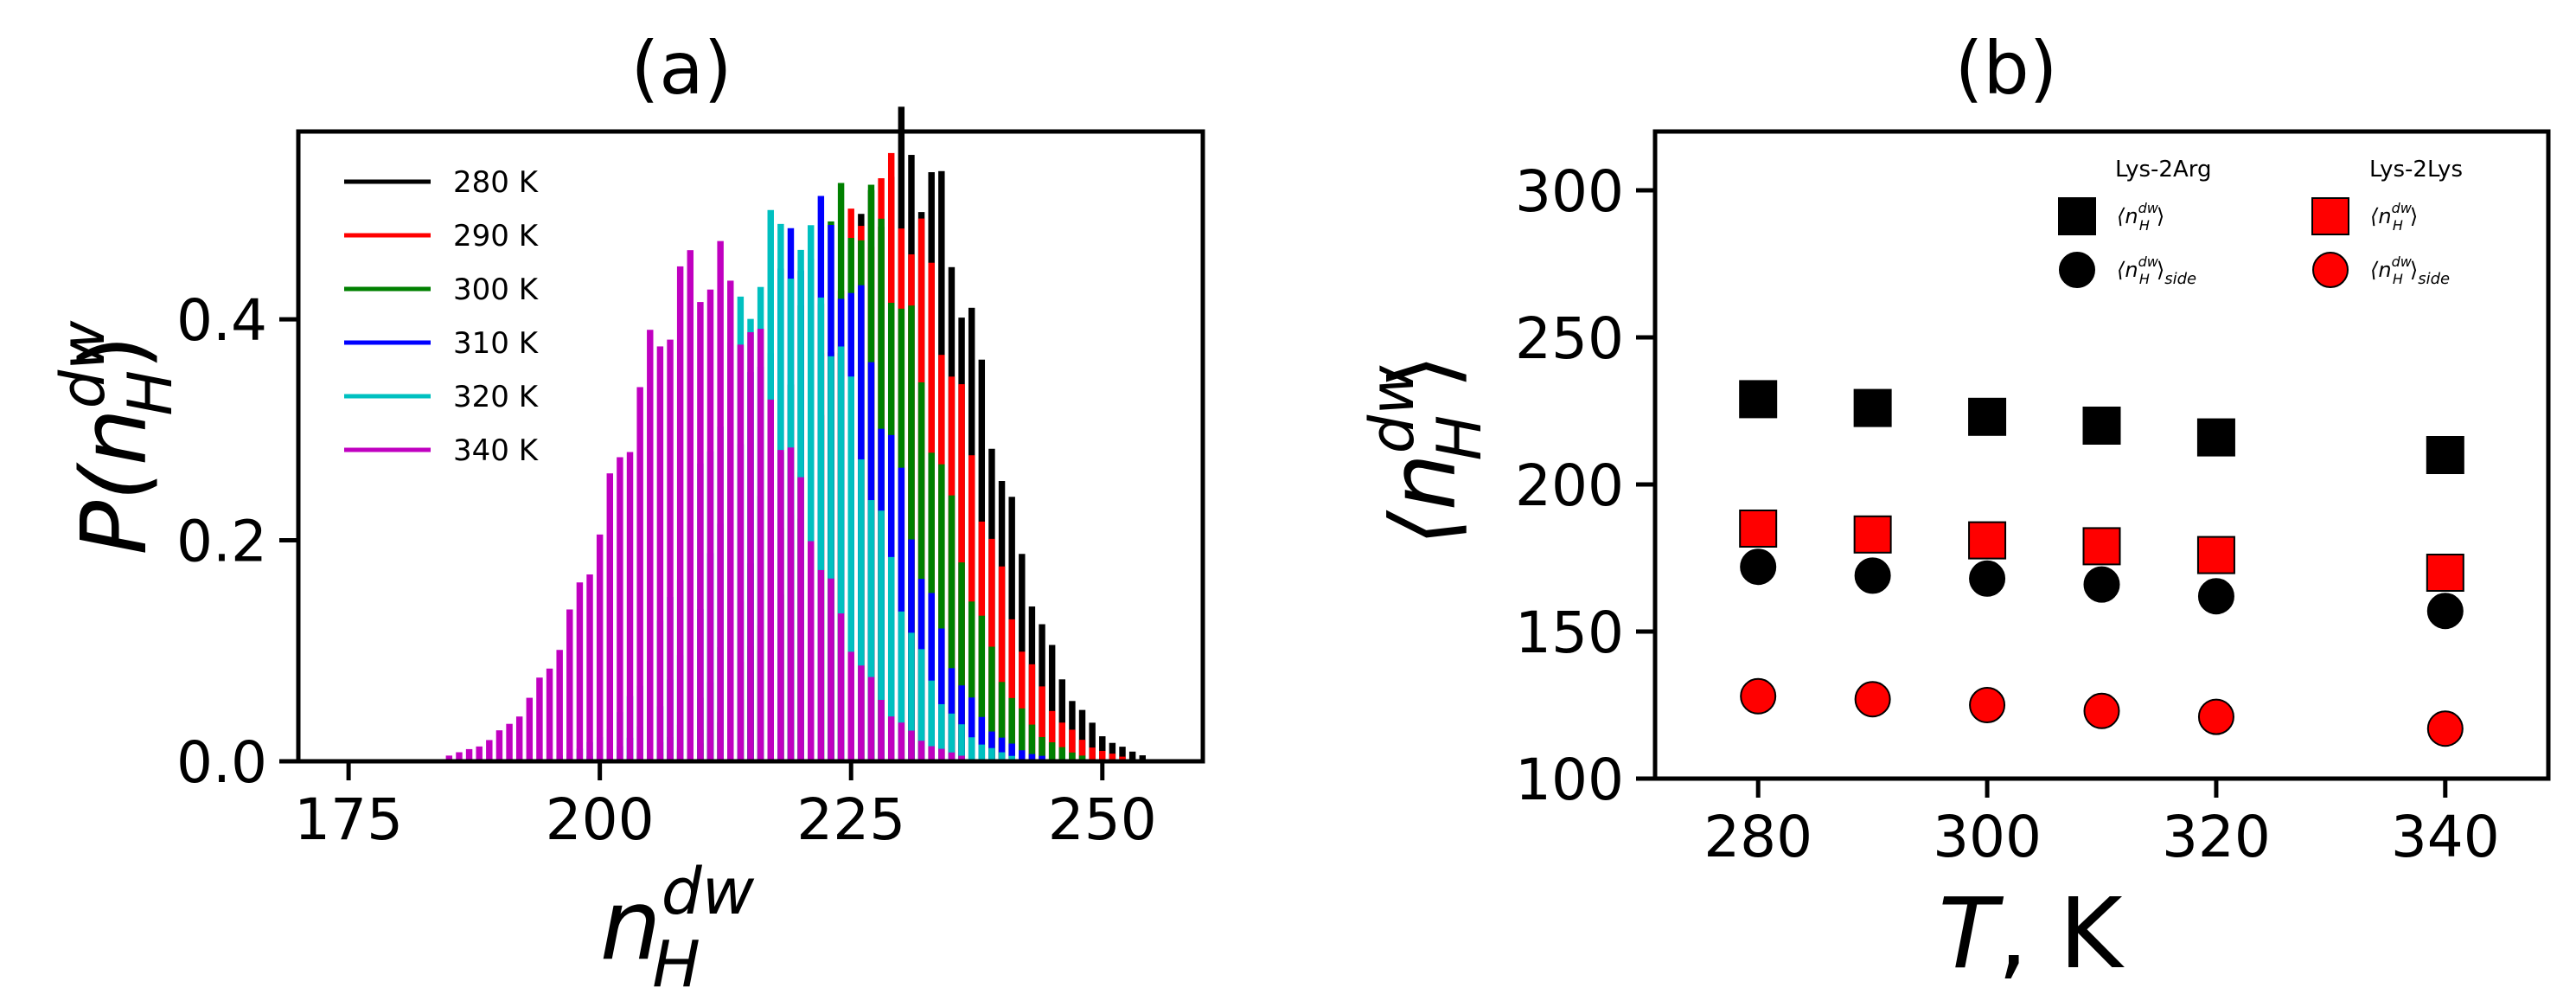 This screenshot has height=1007, width=2576. Describe the element at coordinates (2156, 271) in the screenshot. I see `legend-label: ⟨ndw H ⟩side` at that location.